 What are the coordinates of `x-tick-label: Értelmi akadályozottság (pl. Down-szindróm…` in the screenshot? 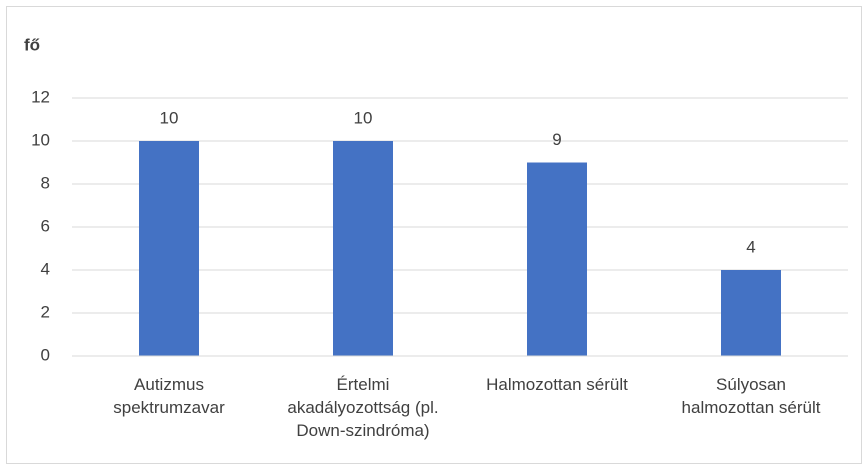 It's located at (362, 407).